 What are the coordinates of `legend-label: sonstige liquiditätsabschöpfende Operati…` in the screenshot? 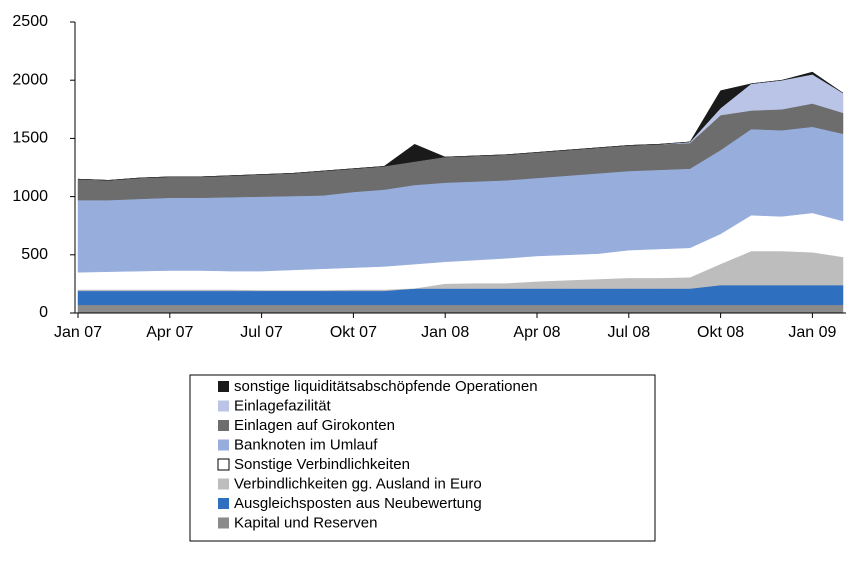 It's located at (386, 386).